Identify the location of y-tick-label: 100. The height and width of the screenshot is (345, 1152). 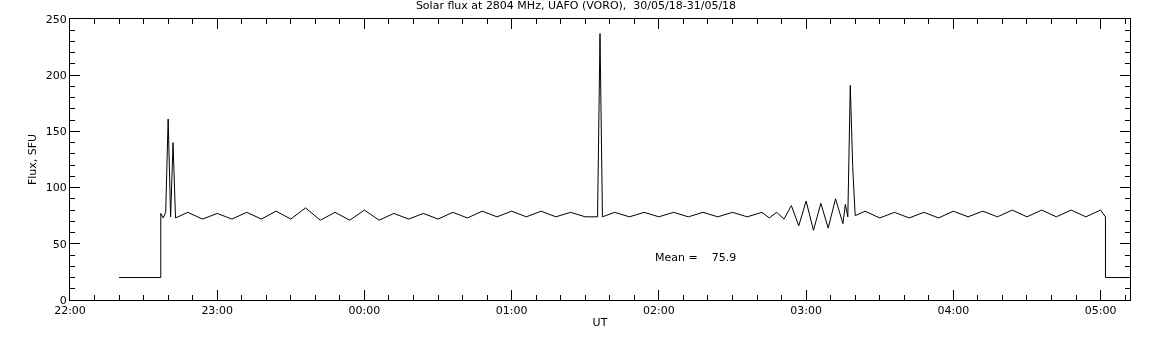
(56, 188).